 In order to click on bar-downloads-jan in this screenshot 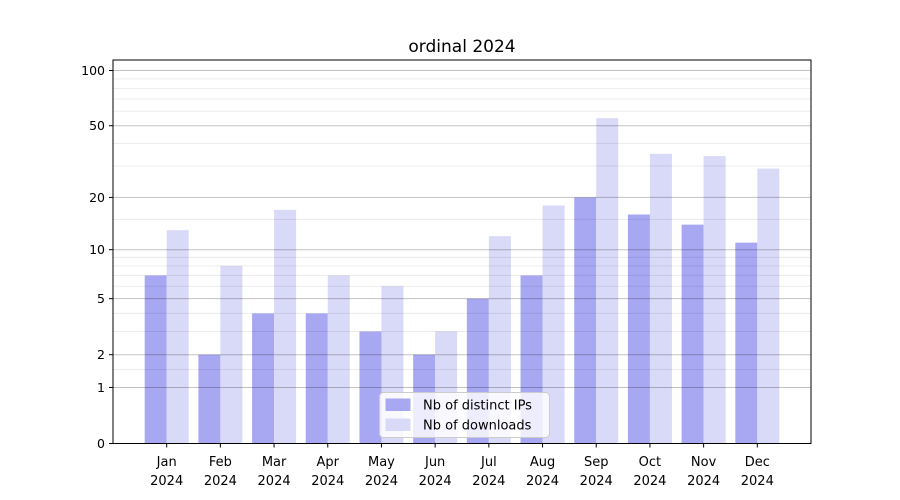, I will do `click(177, 337)`.